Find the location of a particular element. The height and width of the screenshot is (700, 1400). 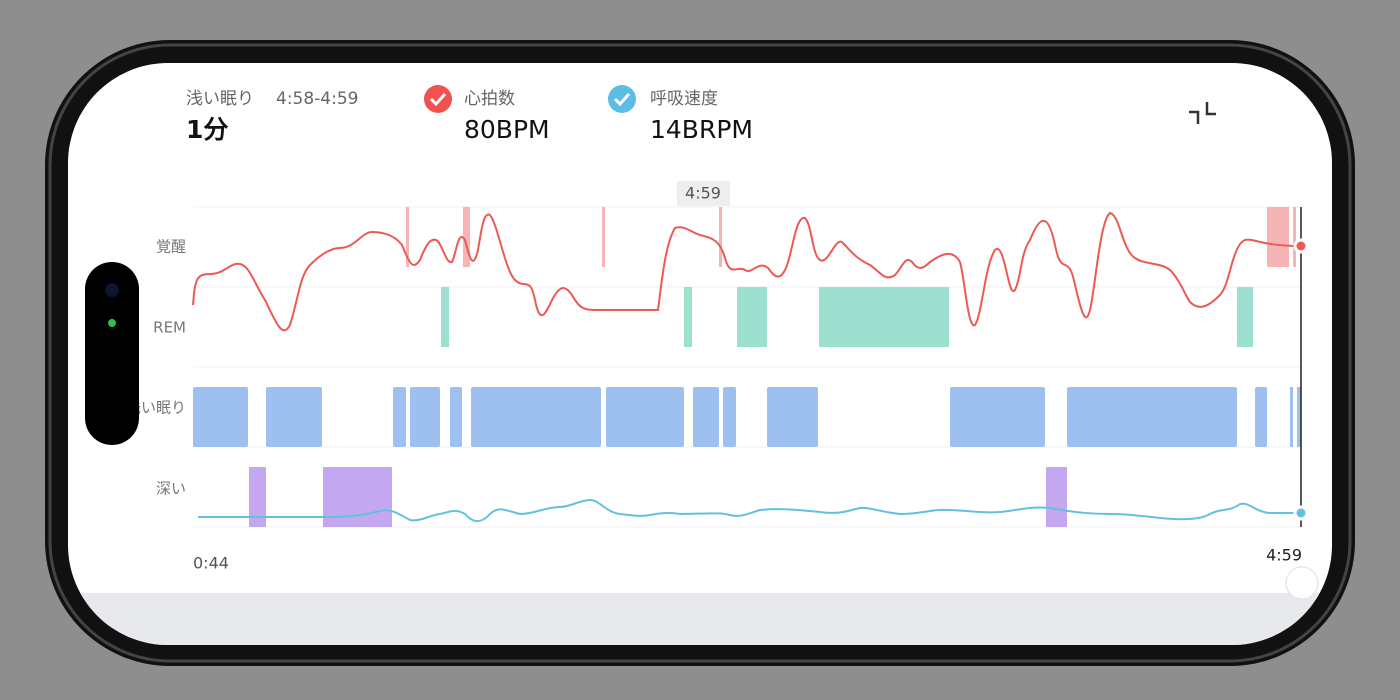

stage-name: 浅い眠り is located at coordinates (220, 99).